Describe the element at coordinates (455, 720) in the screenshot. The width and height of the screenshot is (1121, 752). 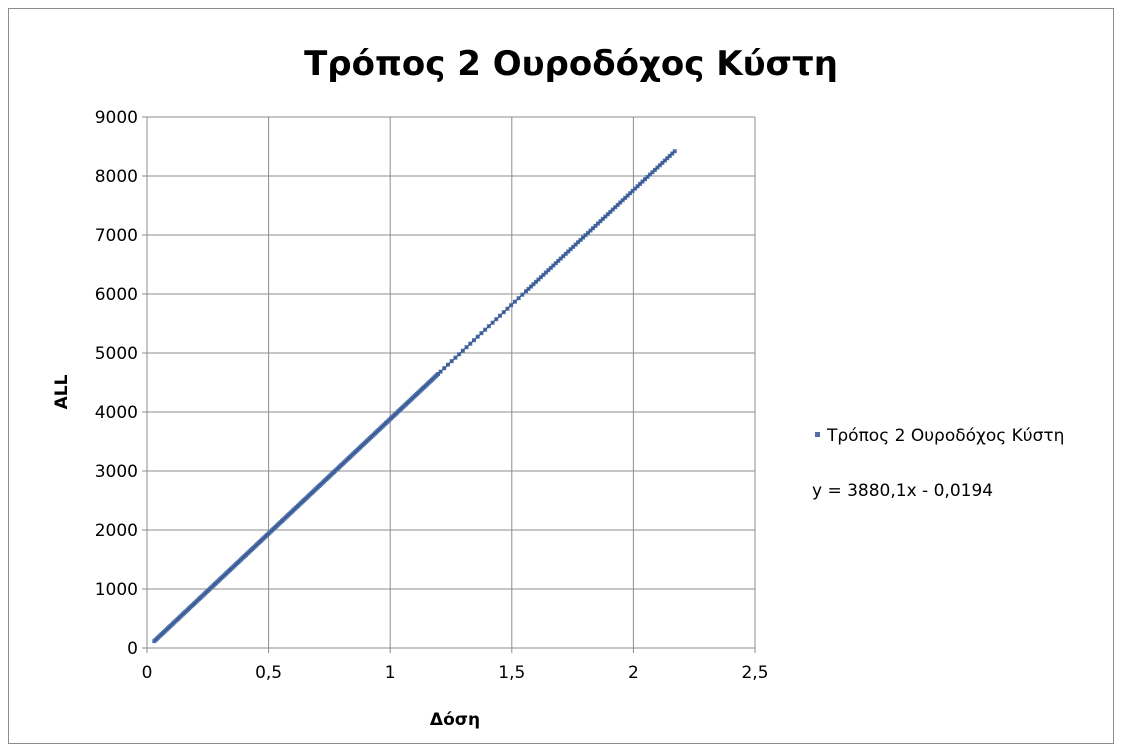
I see `x-axis-title: Δόση` at that location.